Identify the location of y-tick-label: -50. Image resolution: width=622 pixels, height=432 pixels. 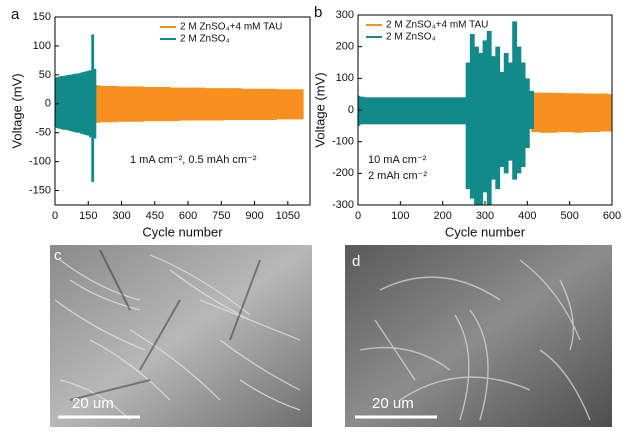
(43, 133).